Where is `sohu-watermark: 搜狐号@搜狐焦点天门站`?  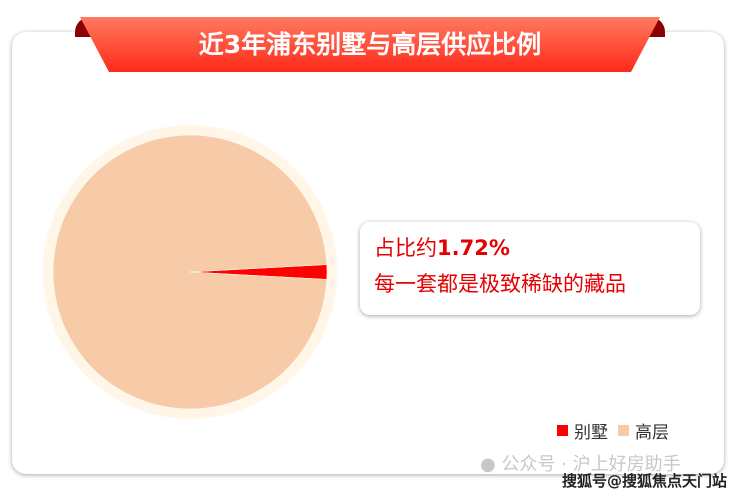 sohu-watermark: 搜狐号@搜狐焦点天门站 is located at coordinates (645, 481).